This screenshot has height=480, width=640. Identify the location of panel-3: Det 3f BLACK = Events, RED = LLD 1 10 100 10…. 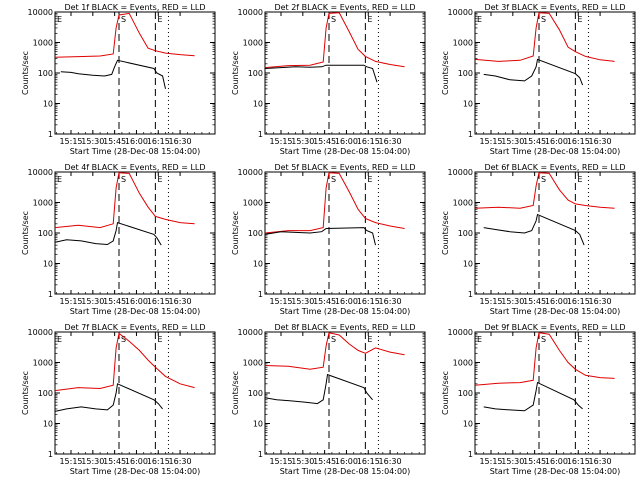
(538, 79).